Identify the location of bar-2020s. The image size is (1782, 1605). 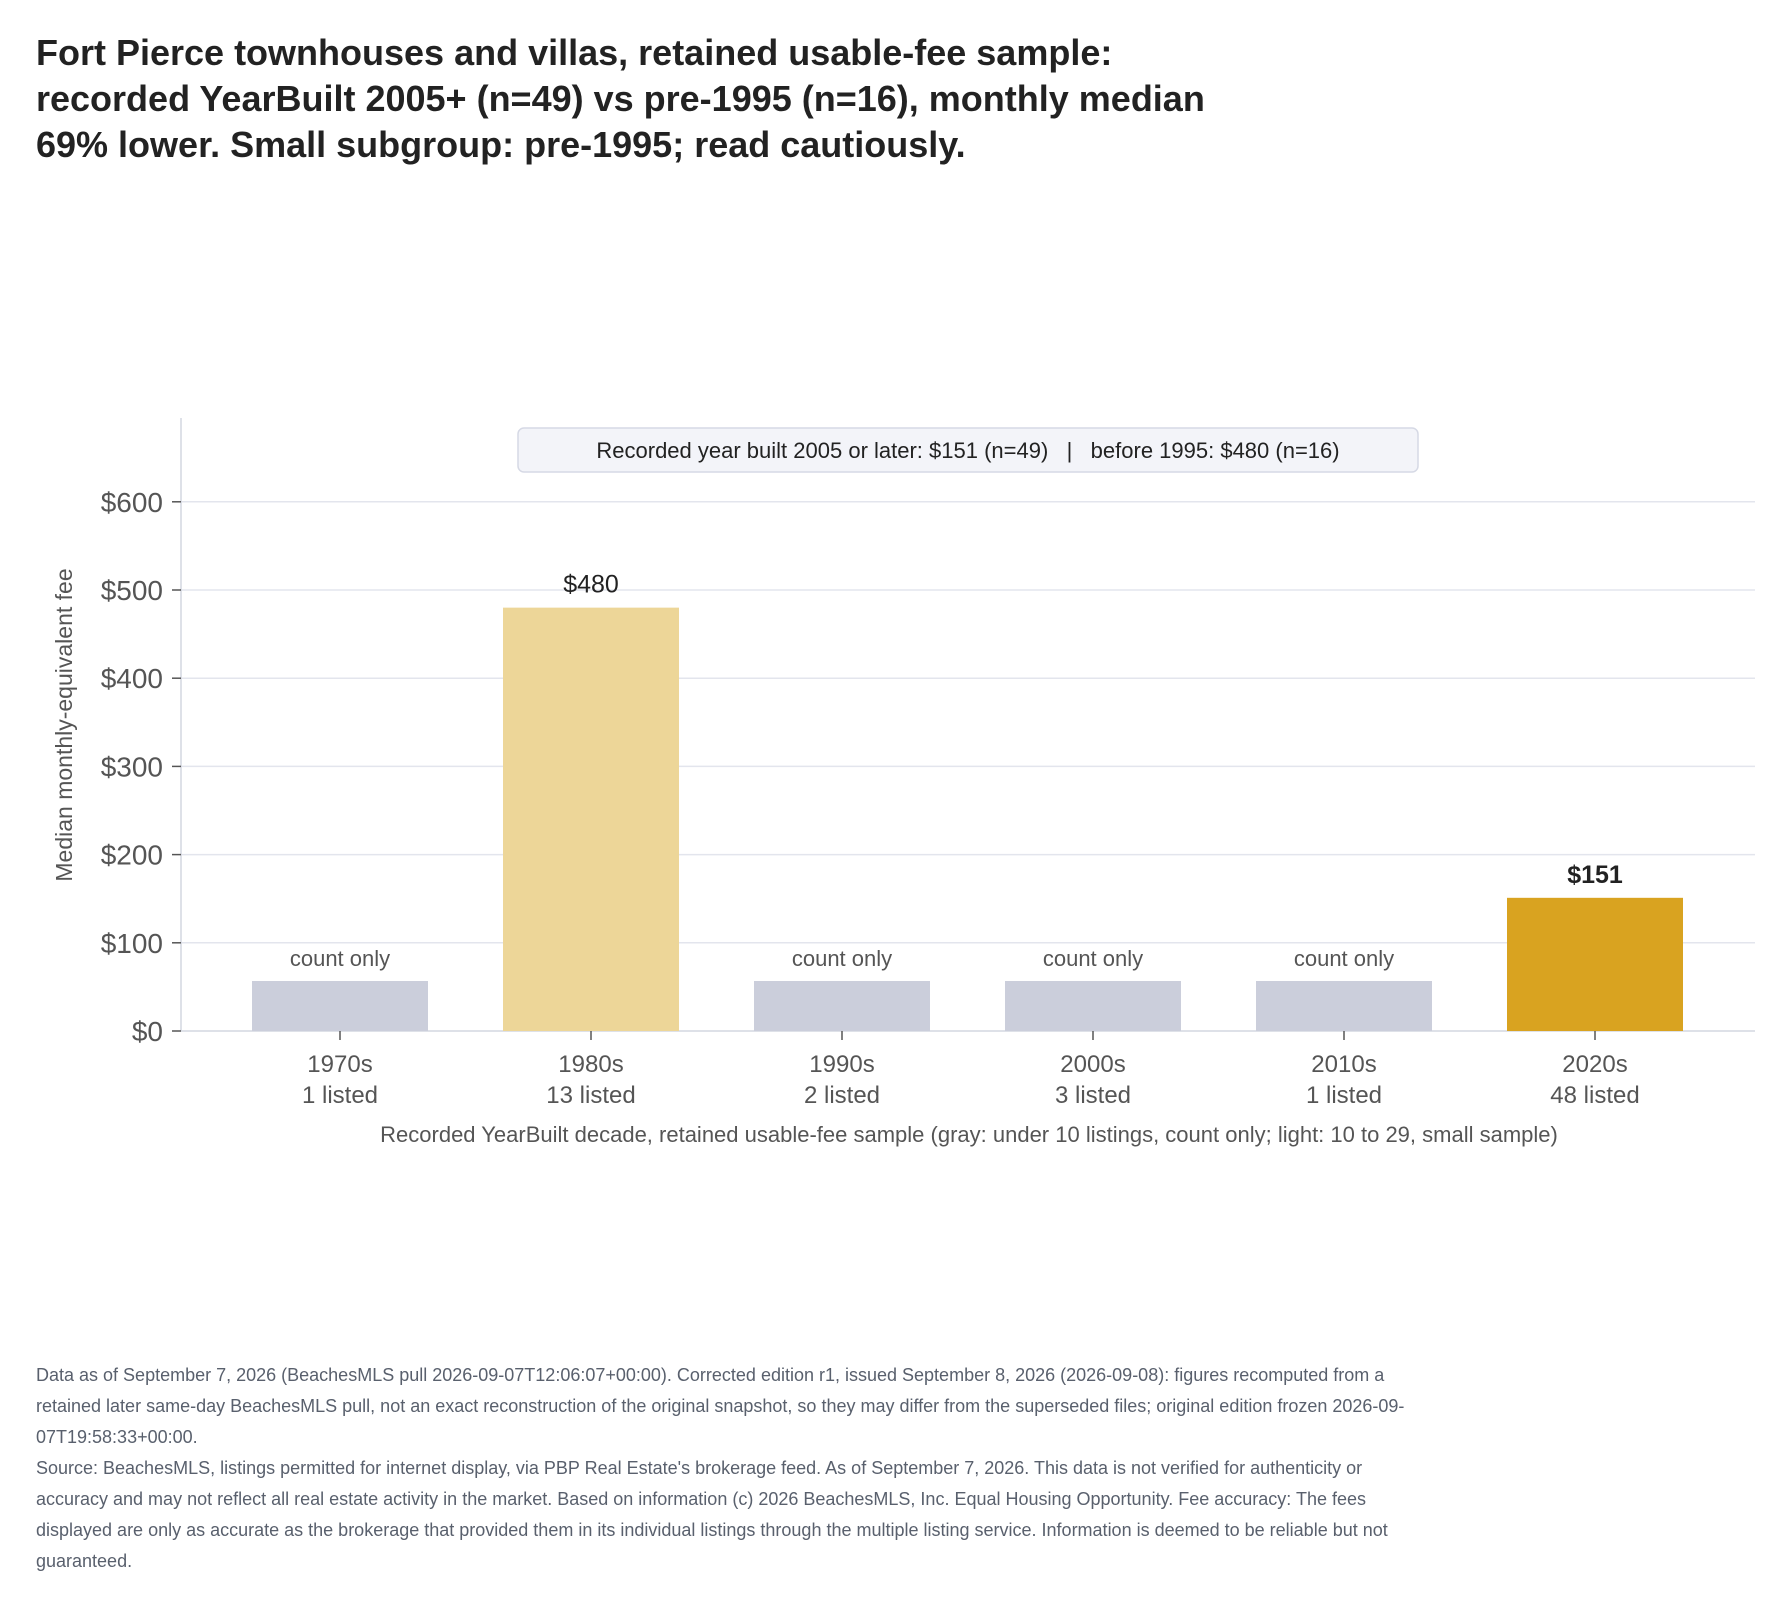
(1595, 964).